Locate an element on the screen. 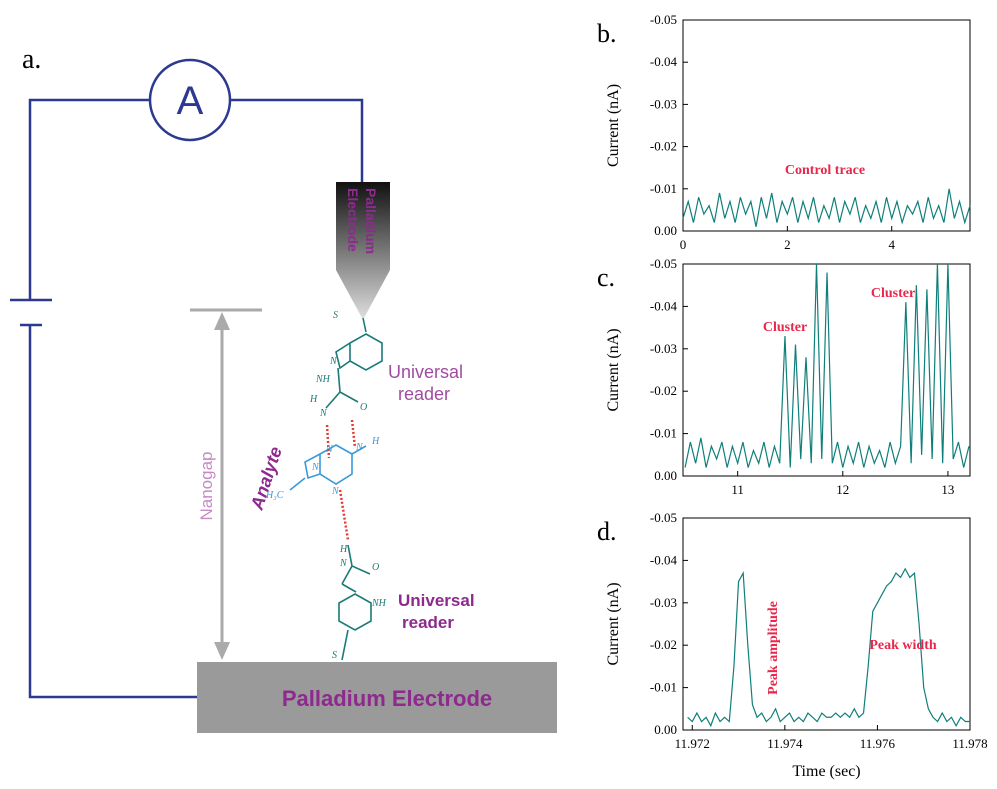  annotation: Control trace is located at coordinates (825, 170).